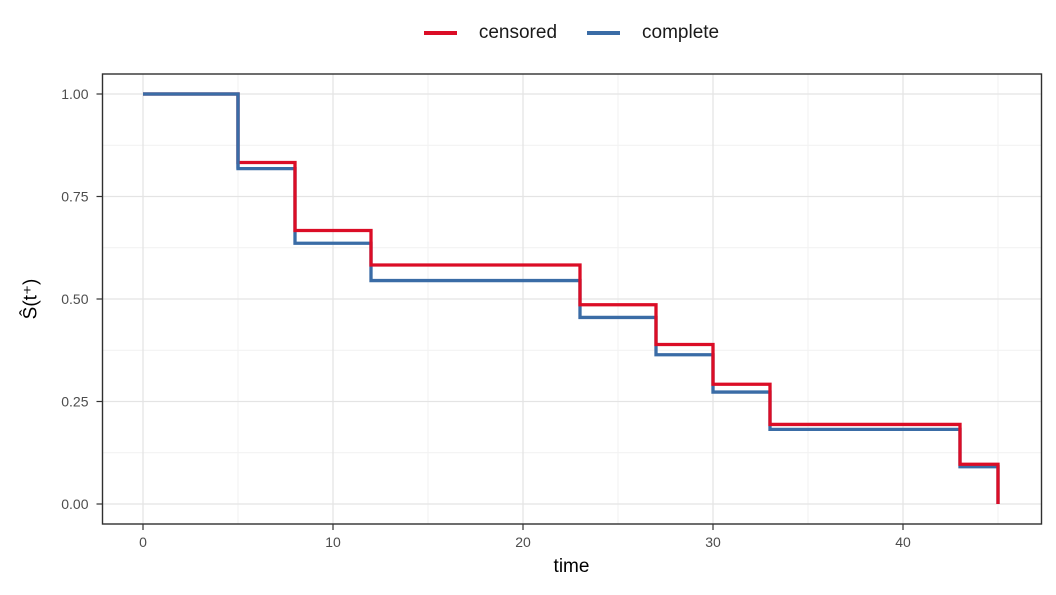 The height and width of the screenshot is (595, 1056). Describe the element at coordinates (74, 299) in the screenshot. I see `y-tick-label: 0.50` at that location.